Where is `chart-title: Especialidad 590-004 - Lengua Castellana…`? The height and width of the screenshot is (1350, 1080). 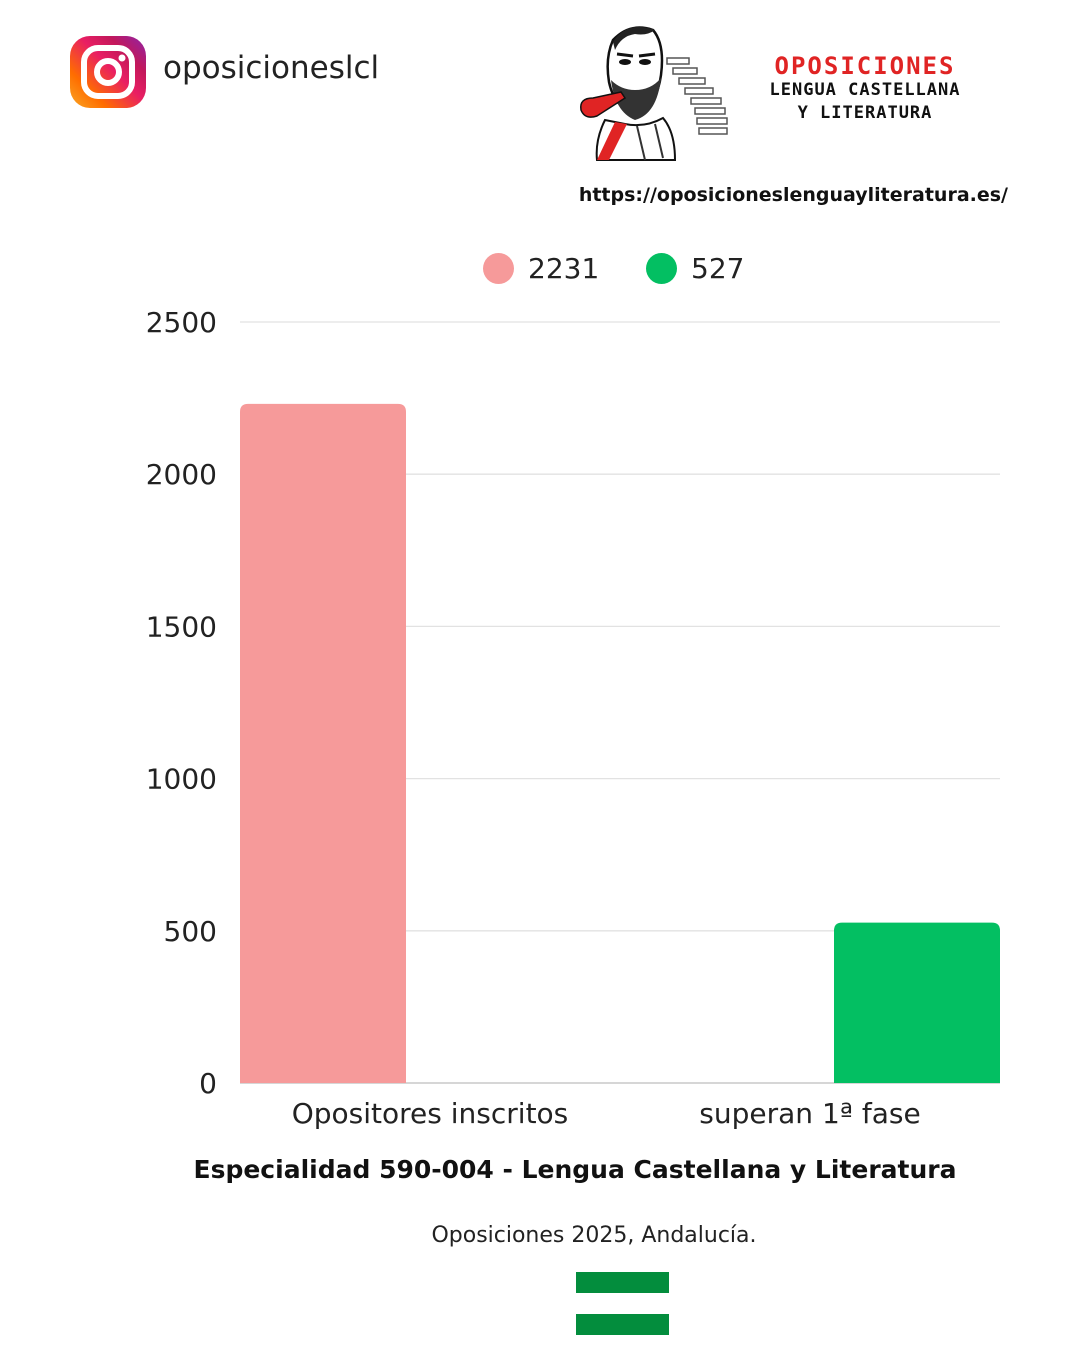 chart-title: Especialidad 590-004 - Lengua Castellana… is located at coordinates (575, 1169).